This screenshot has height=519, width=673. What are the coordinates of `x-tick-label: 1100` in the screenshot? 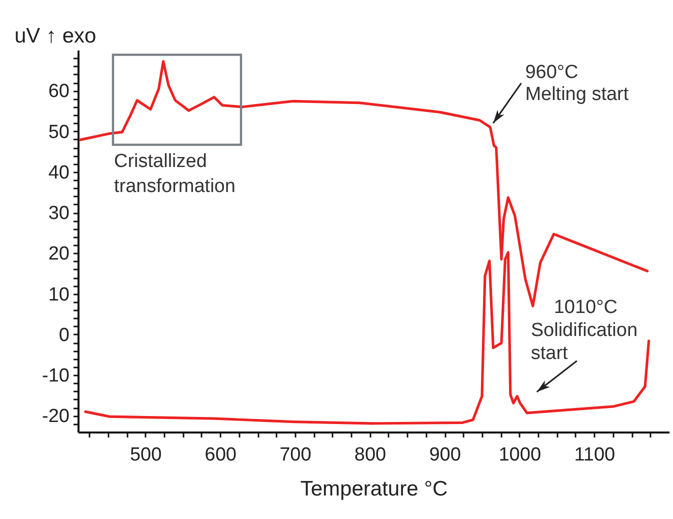 It's located at (595, 455).